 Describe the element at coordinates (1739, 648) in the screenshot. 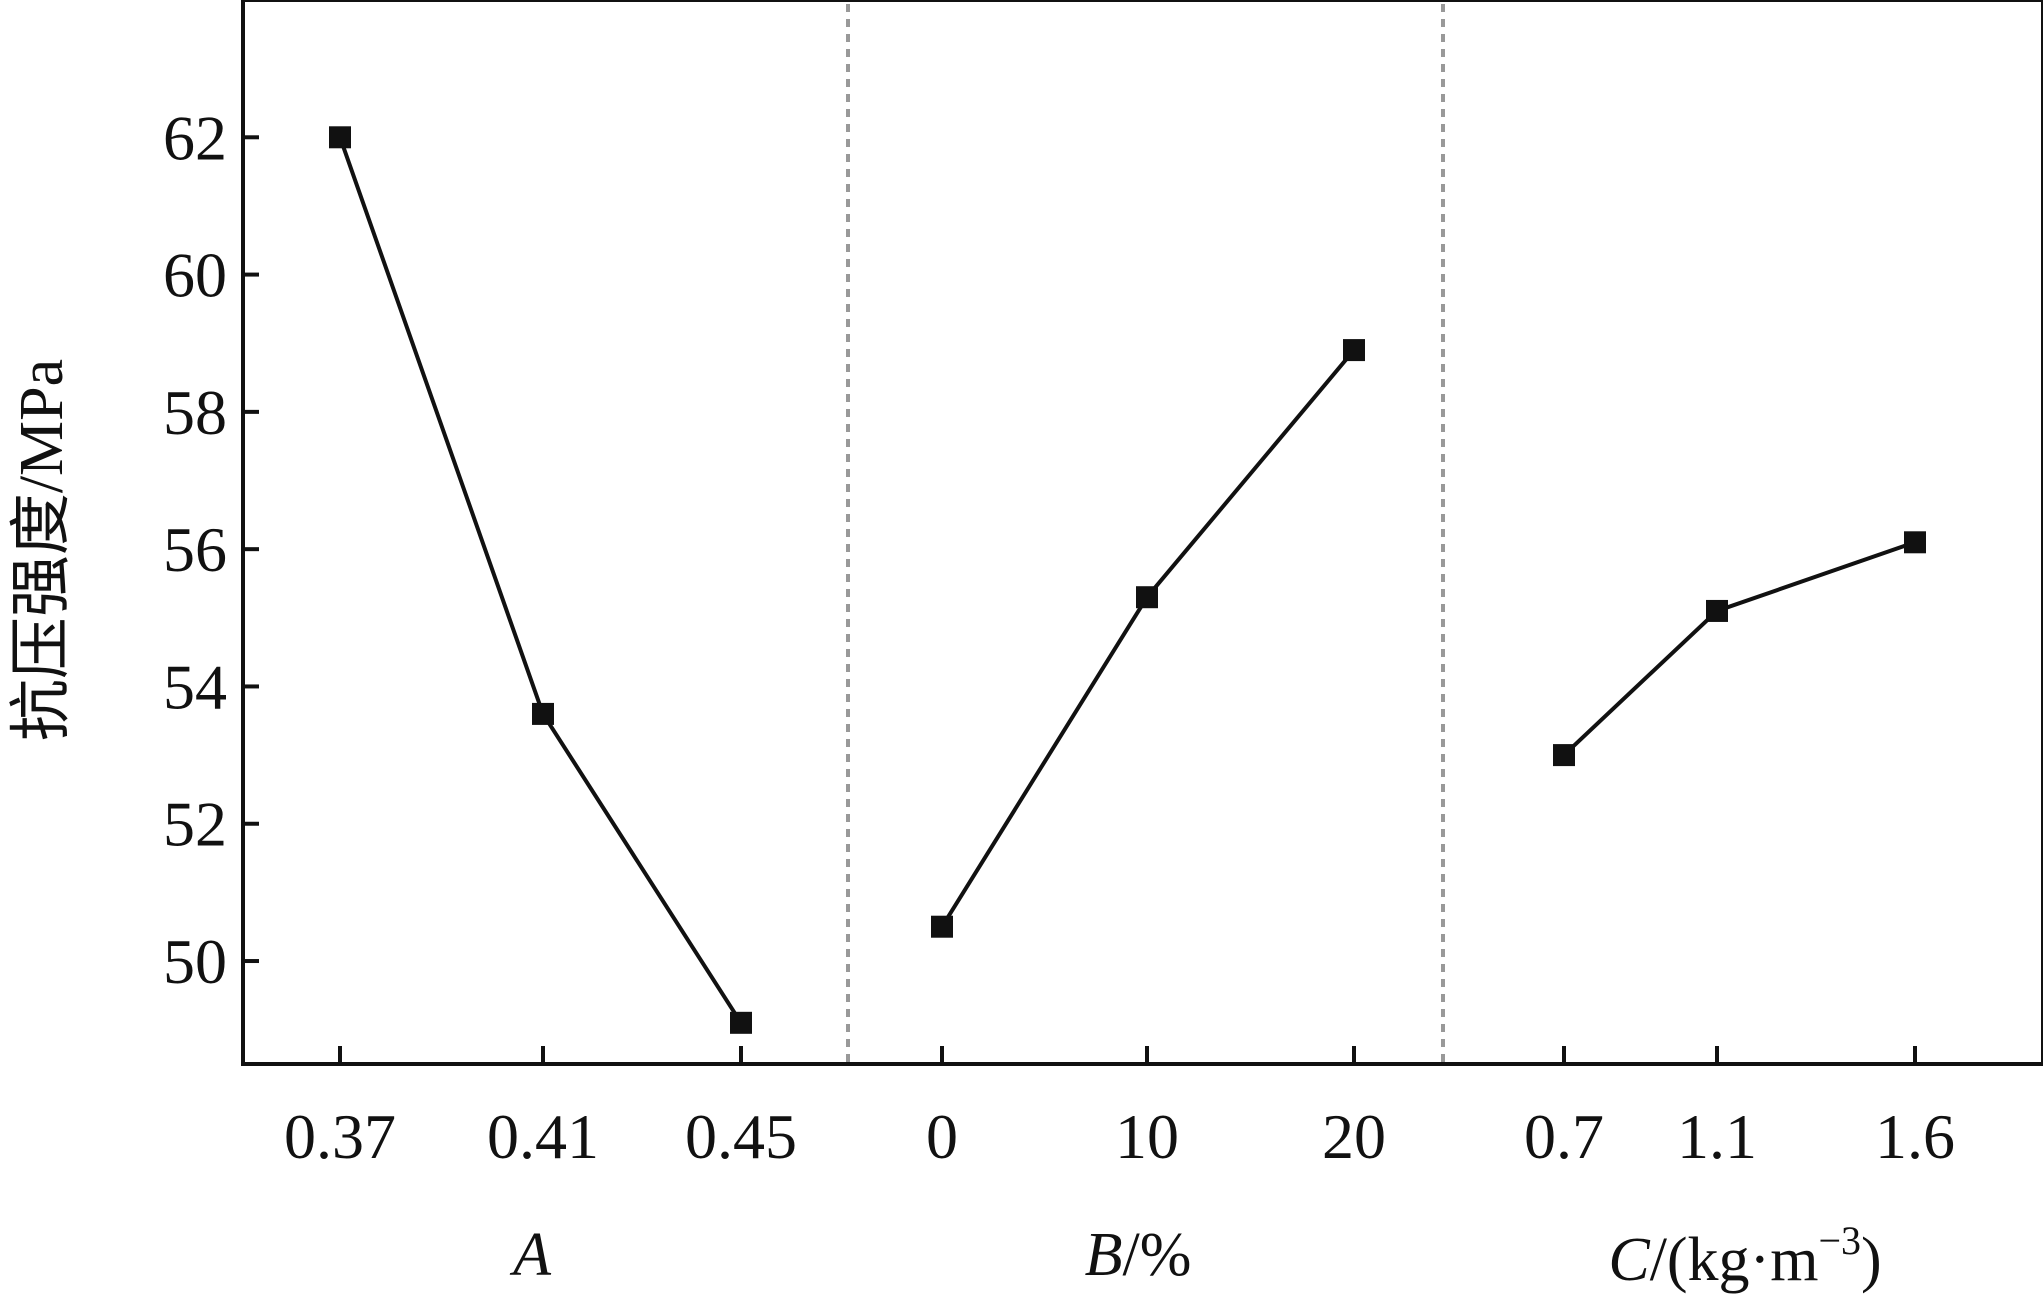

I see `series-line-c` at that location.